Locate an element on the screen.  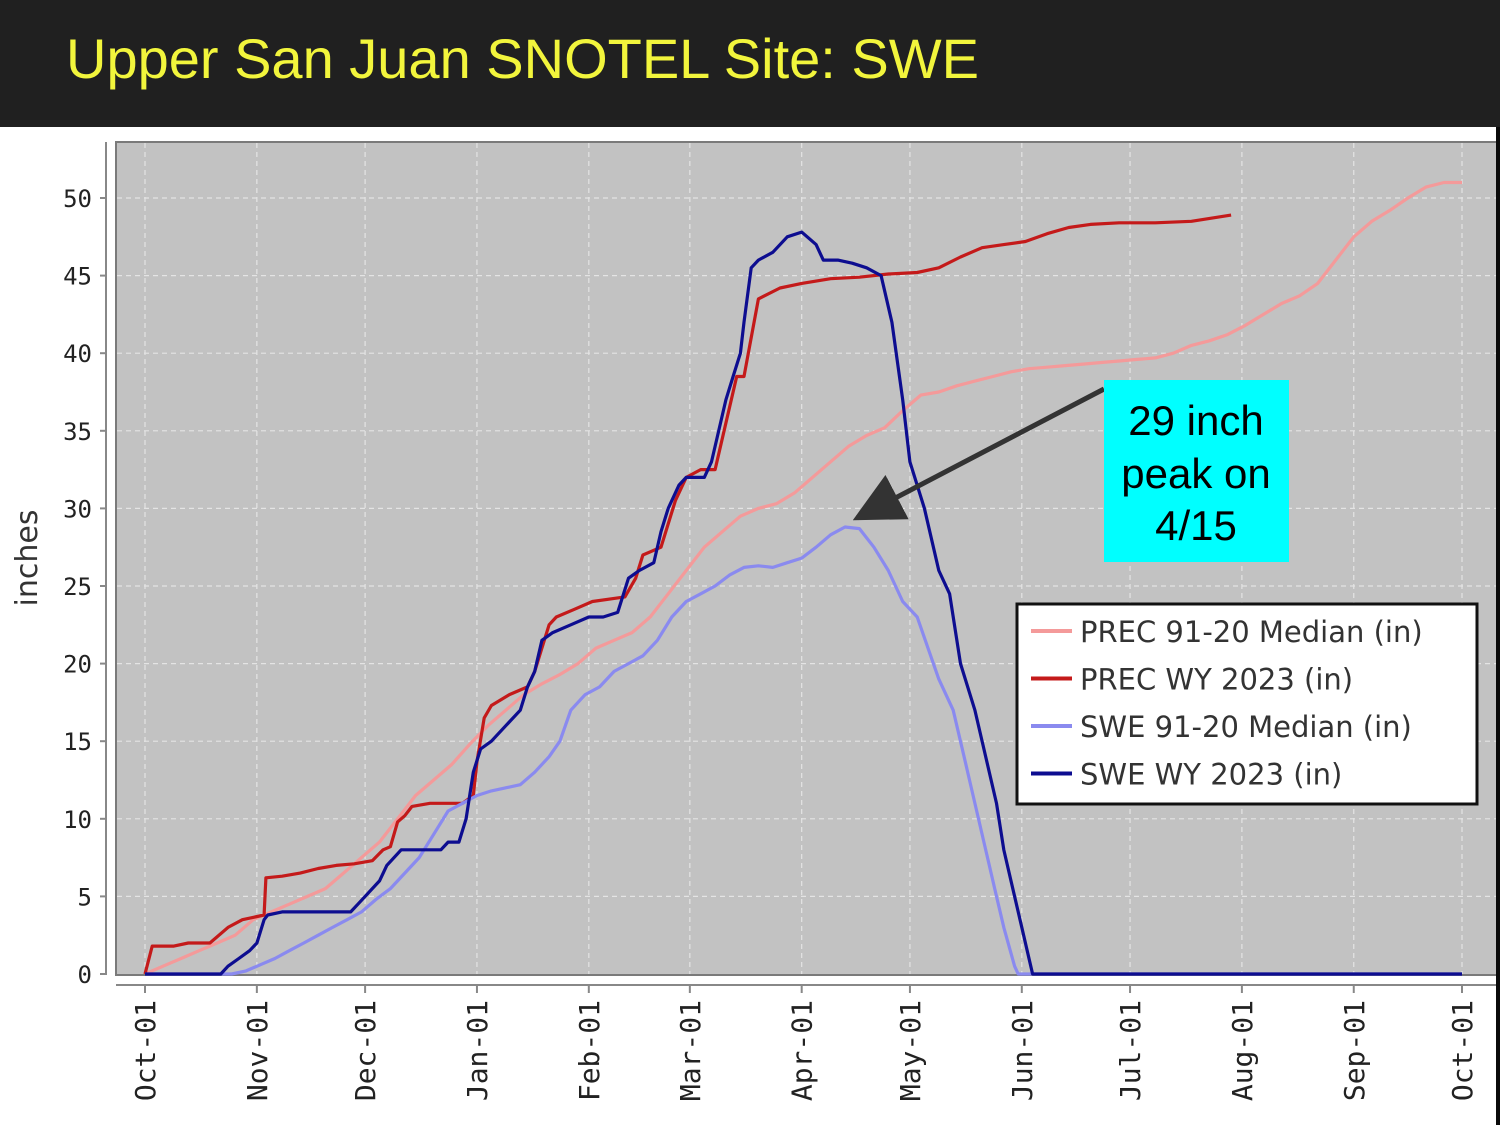
y-tick-label: 0 is located at coordinates (85, 975).